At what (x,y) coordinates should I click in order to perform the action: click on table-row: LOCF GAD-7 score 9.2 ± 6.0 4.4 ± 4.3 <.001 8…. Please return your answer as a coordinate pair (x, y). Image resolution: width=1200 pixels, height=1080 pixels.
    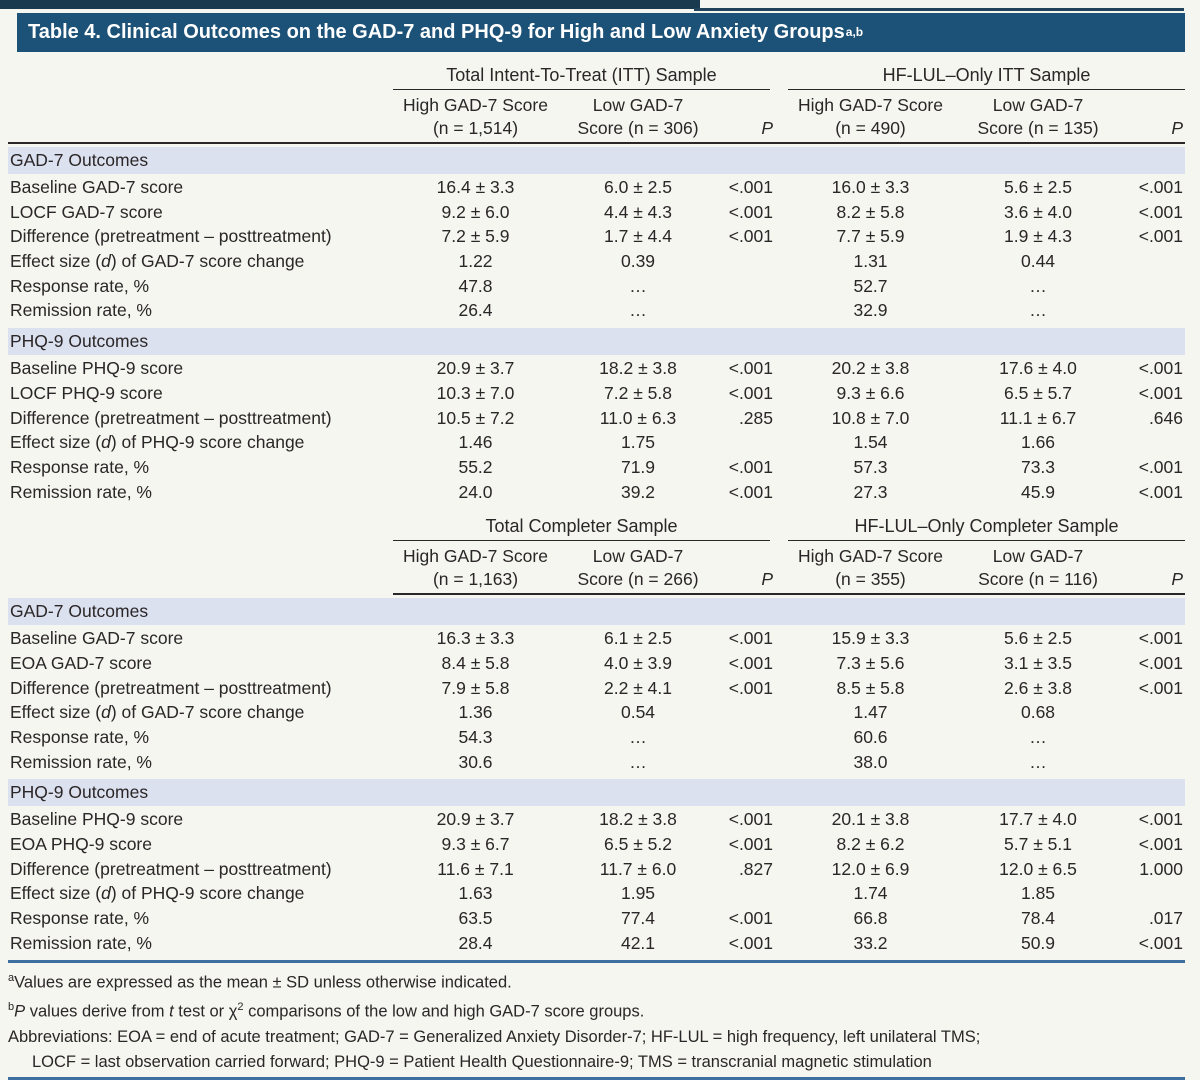
    Looking at the image, I should click on (596, 212).